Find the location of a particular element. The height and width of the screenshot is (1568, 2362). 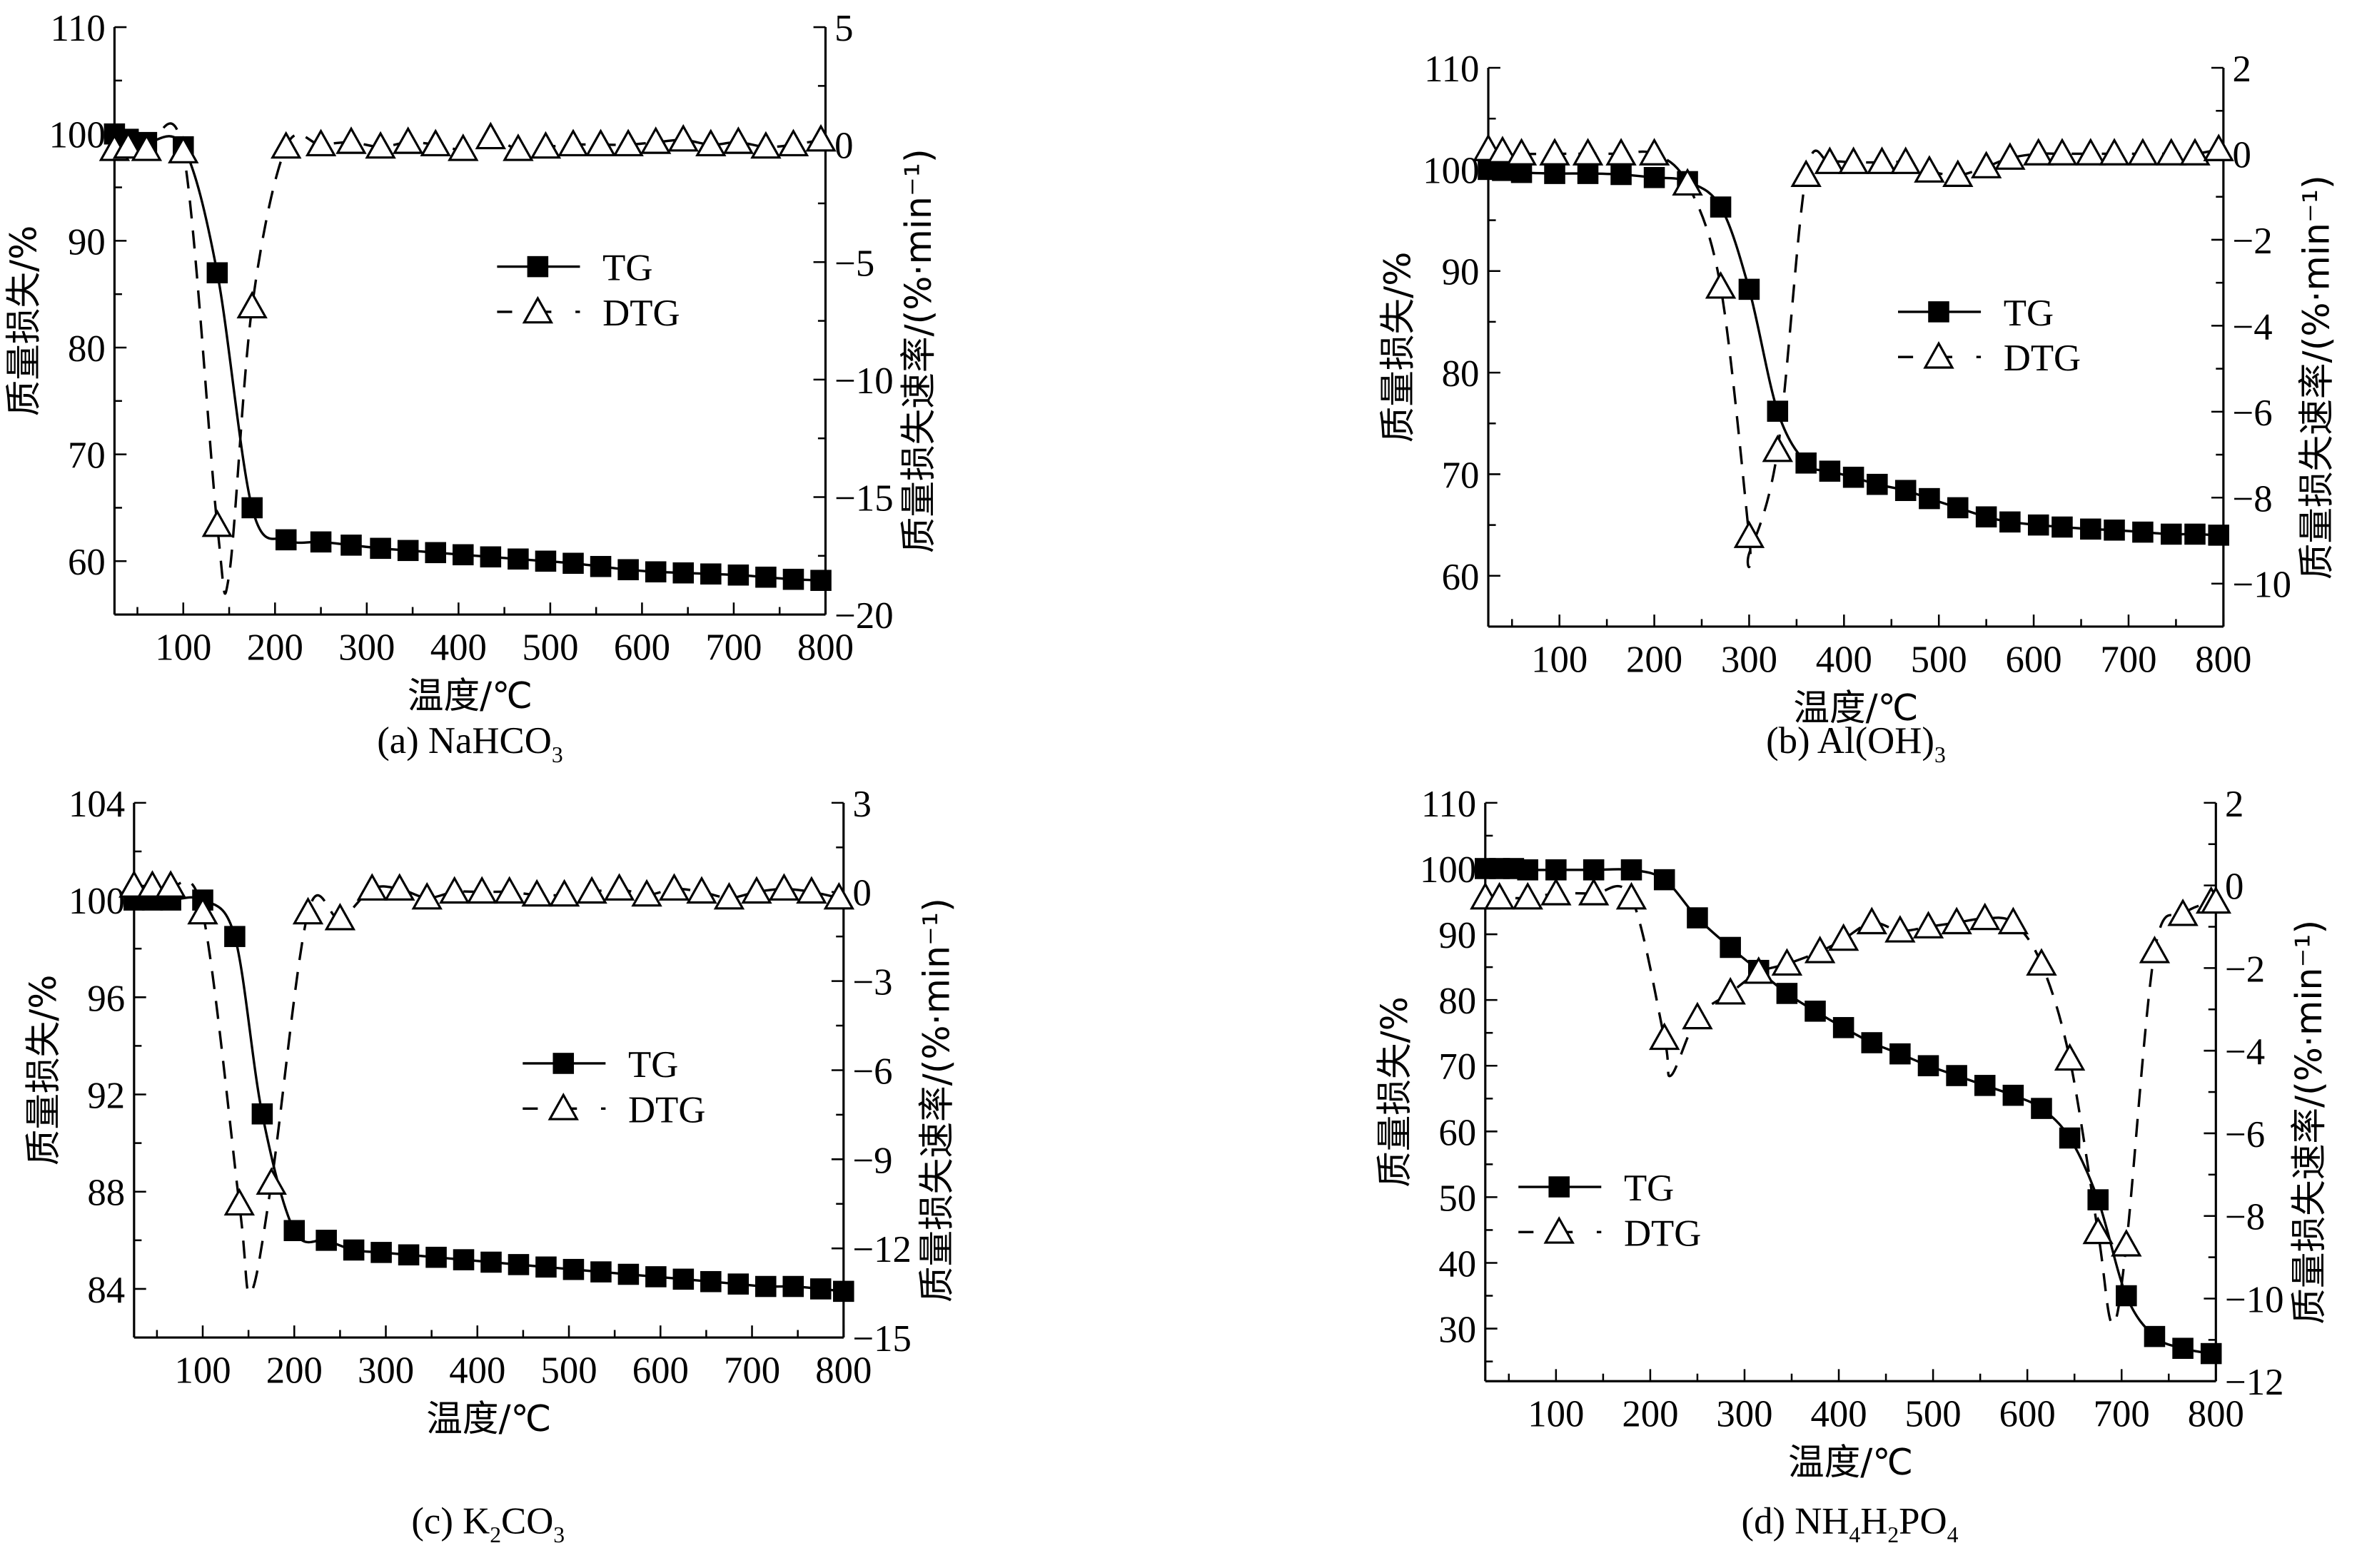

y-tick-label: 40 is located at coordinates (1457, 1264).